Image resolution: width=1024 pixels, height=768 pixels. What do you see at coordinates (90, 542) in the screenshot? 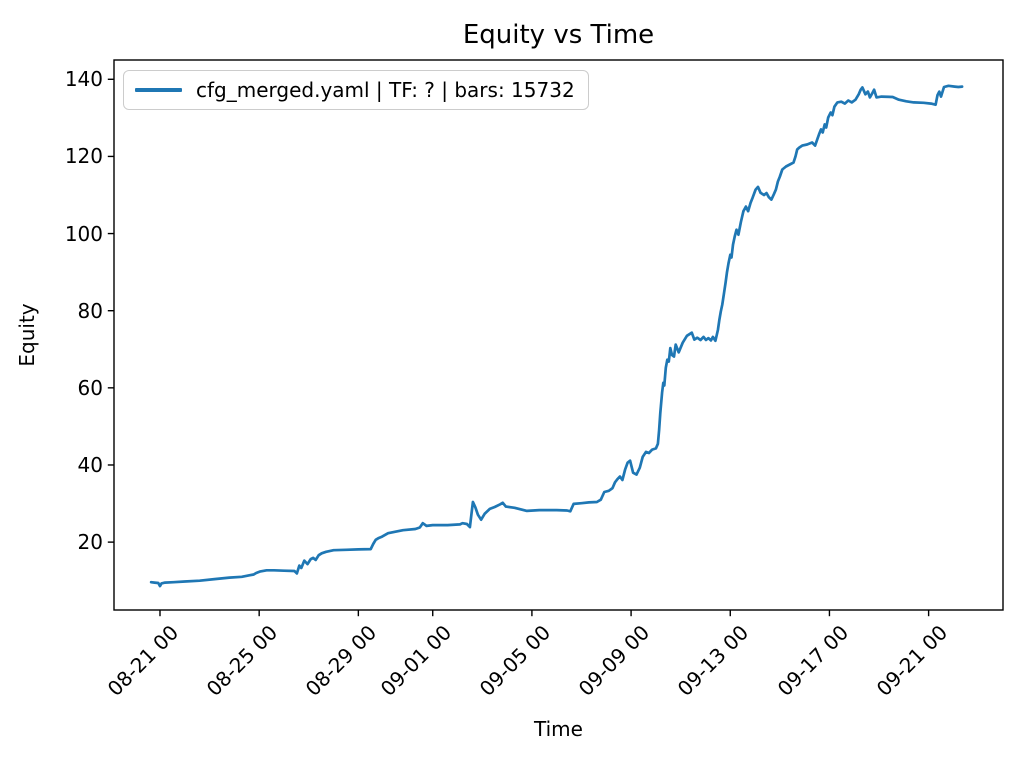
I see `y-tick-label: 20` at bounding box center [90, 542].